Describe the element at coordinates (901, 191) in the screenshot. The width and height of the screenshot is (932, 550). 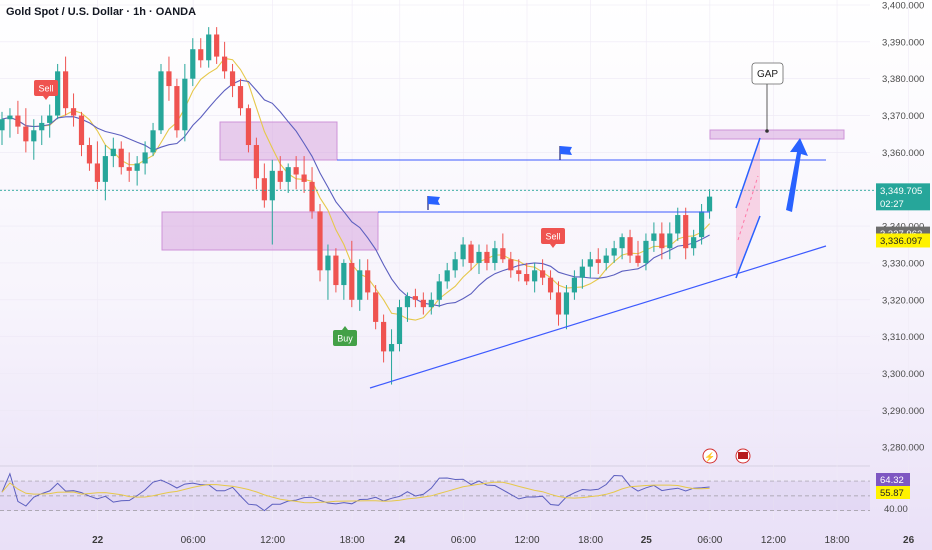
I see `last-price-label: 3,349.705` at that location.